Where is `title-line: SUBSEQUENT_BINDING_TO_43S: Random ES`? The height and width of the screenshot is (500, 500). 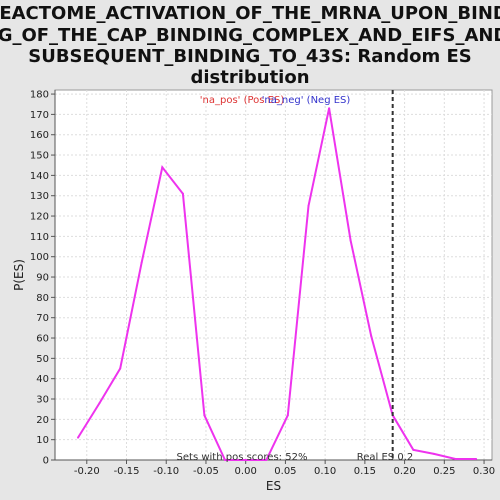 title-line: SUBSEQUENT_BINDING_TO_43S: Random ES is located at coordinates (250, 56).